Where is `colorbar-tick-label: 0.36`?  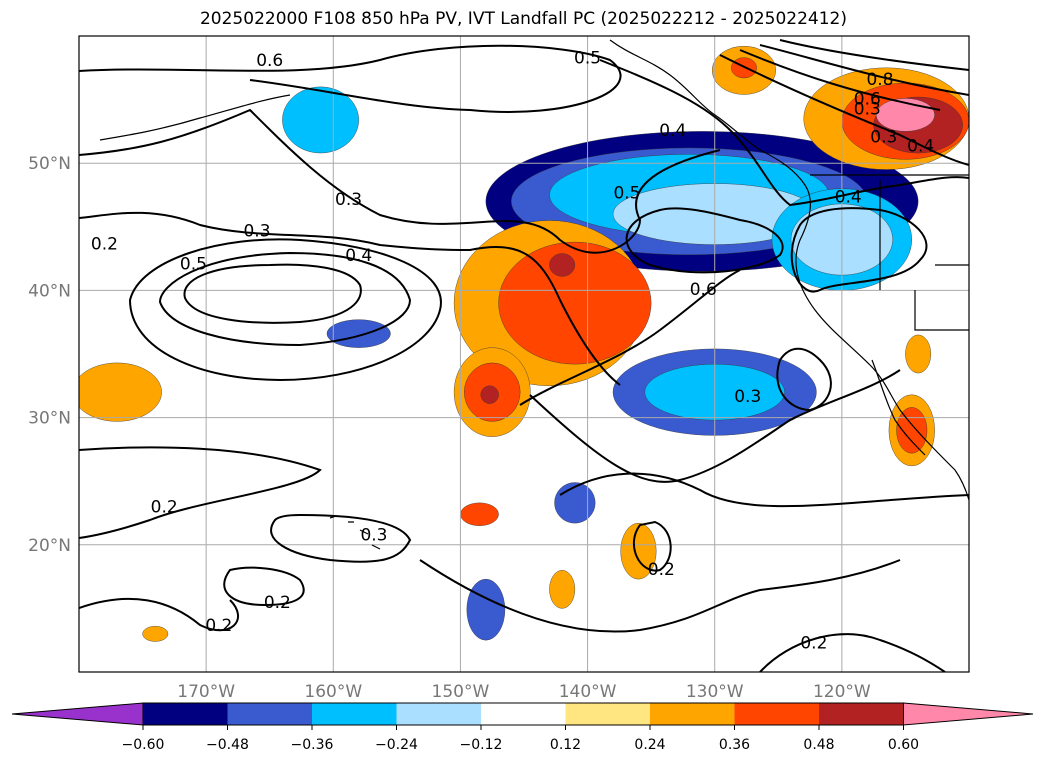
colorbar-tick-label: 0.36 is located at coordinates (734, 745).